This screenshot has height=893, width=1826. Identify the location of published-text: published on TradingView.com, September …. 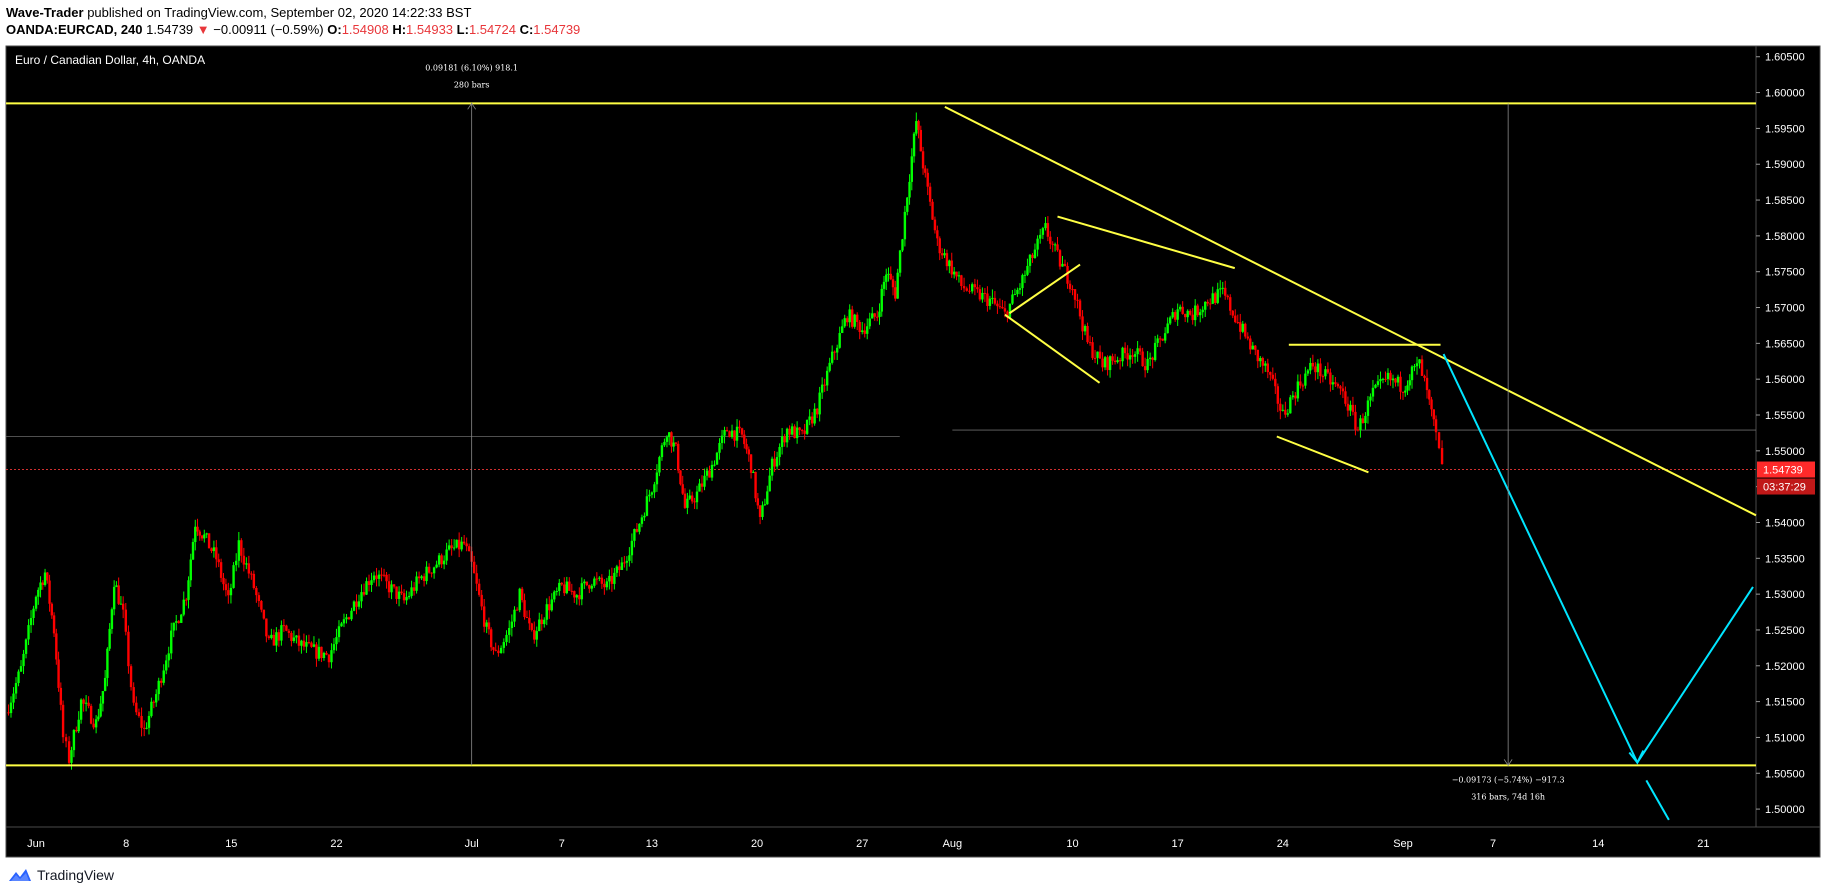
(279, 12).